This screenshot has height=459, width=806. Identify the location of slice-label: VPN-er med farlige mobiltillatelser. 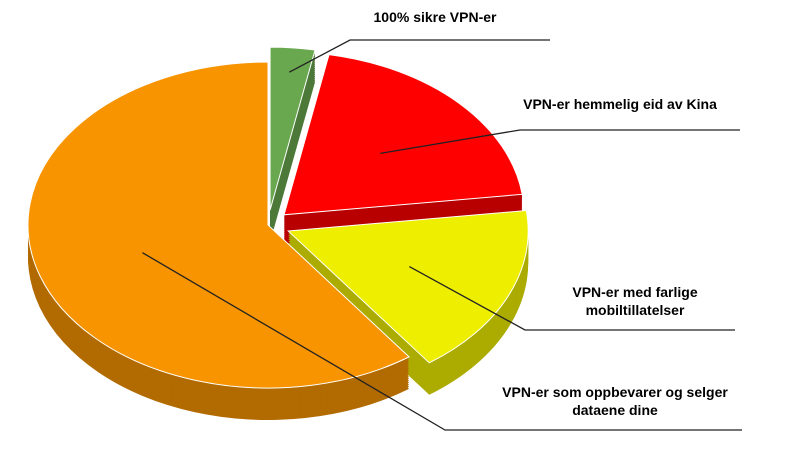
(635, 301).